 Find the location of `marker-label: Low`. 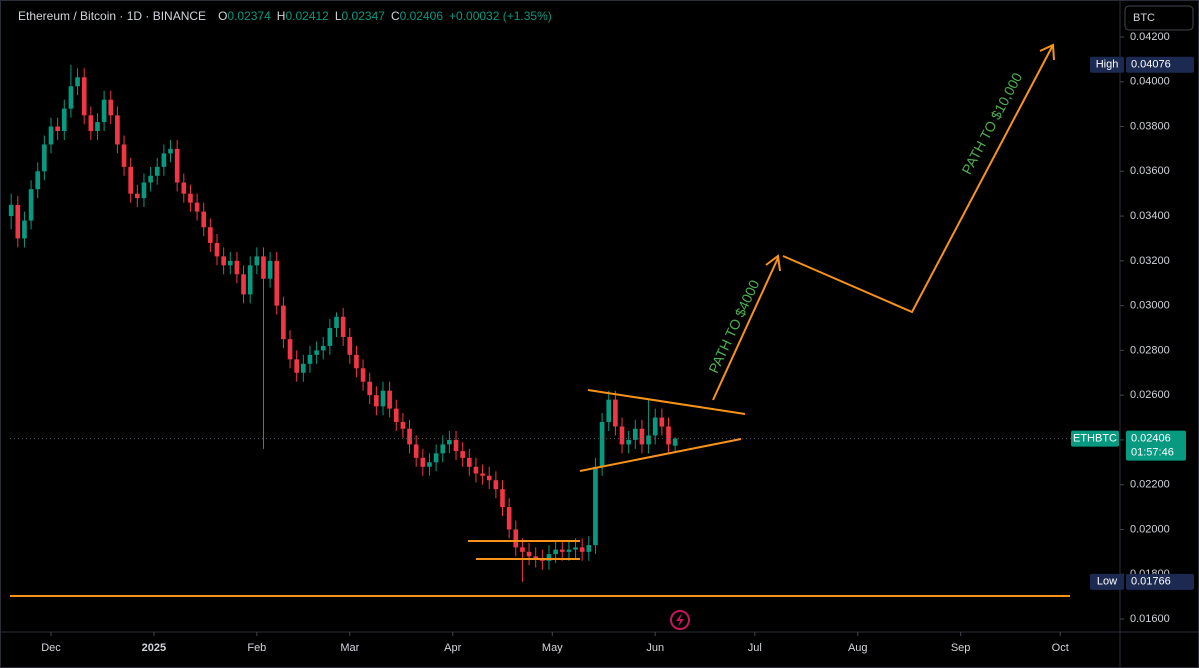

marker-label: Low is located at coordinates (1107, 582).